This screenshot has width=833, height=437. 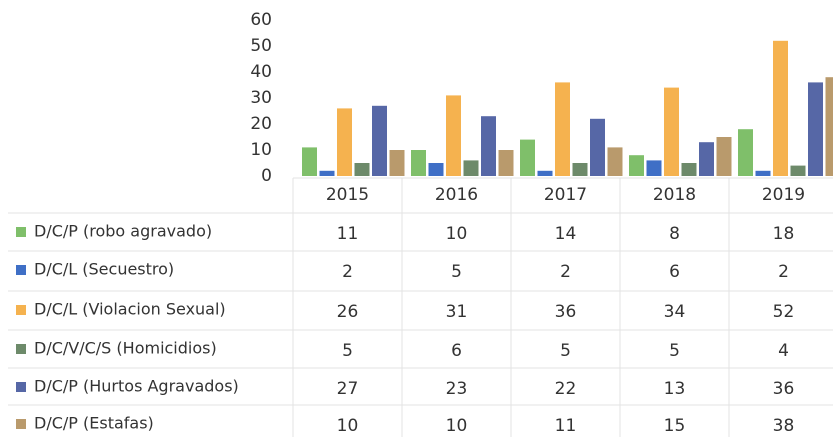 What do you see at coordinates (783, 195) in the screenshot?
I see `x-tick-label: 2019` at bounding box center [783, 195].